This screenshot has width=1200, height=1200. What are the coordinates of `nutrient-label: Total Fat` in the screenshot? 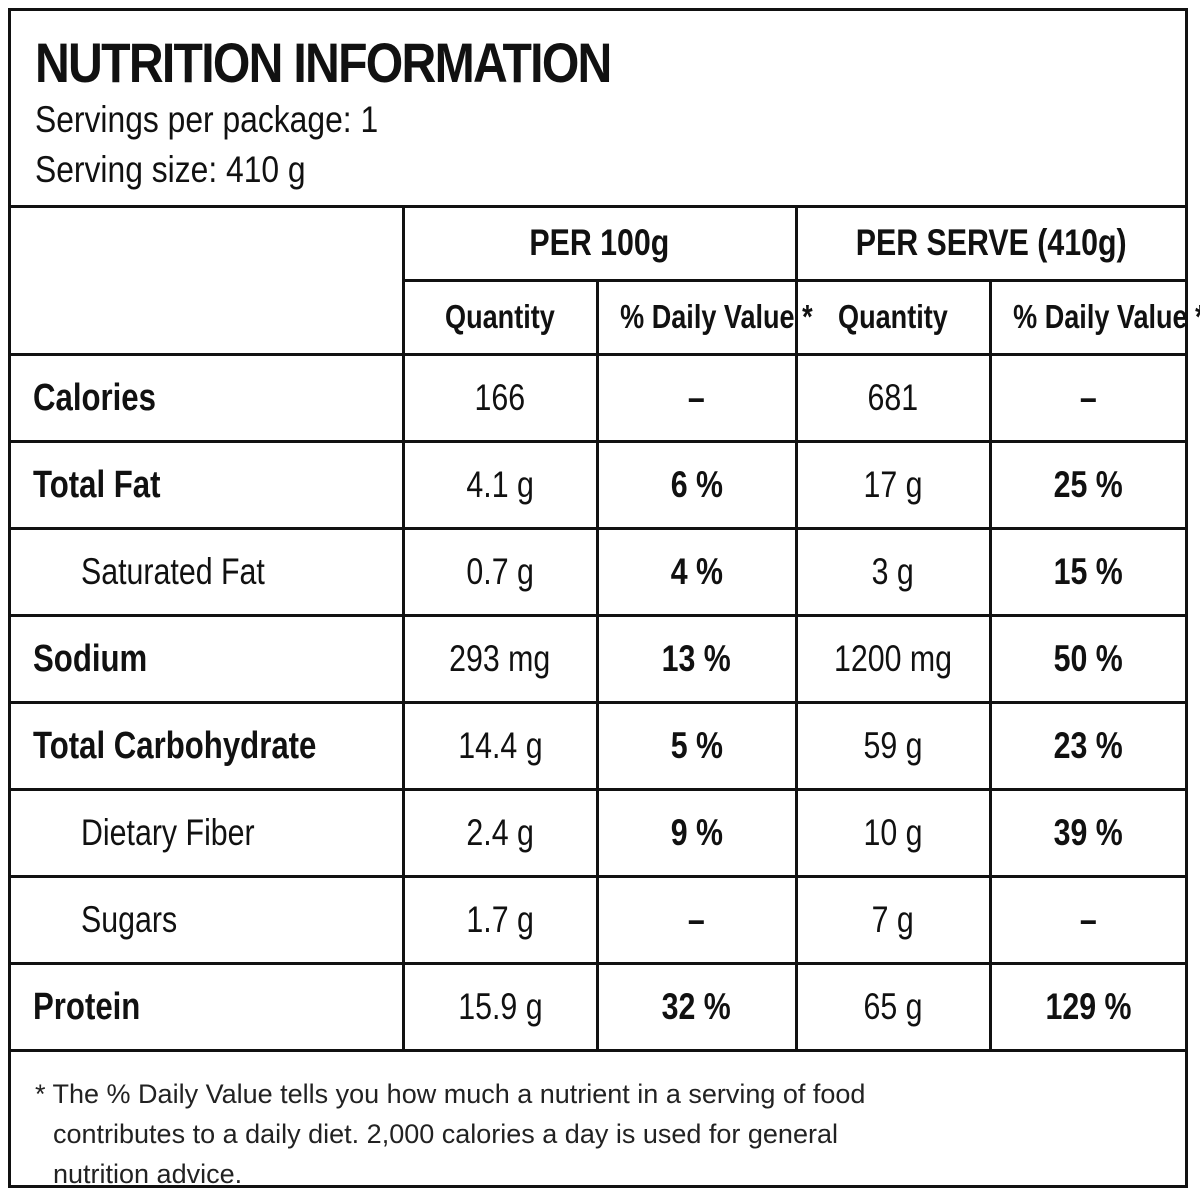 It's located at (208, 485).